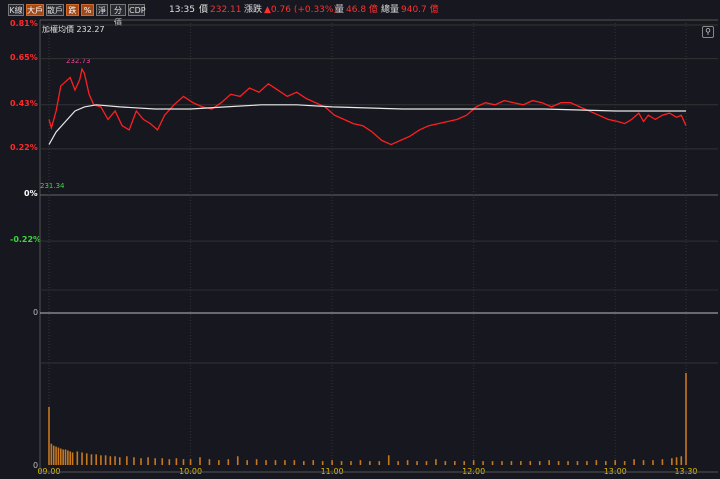  Describe the element at coordinates (73, 29) in the screenshot. I see `legend-label: 加權均價 232.27` at that location.